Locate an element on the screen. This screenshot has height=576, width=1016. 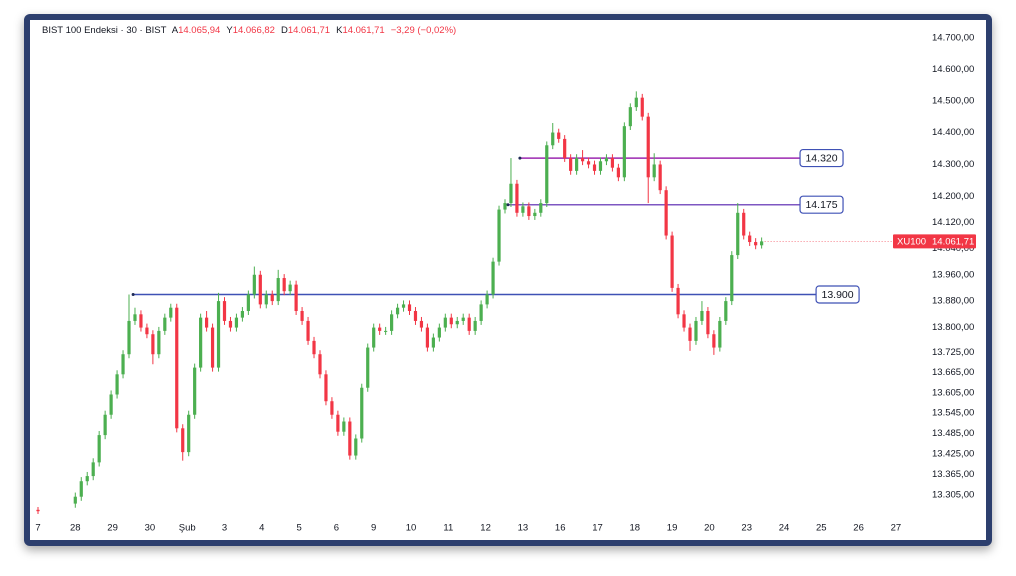
y-tick-label: 14.300,00 is located at coordinates (953, 164).